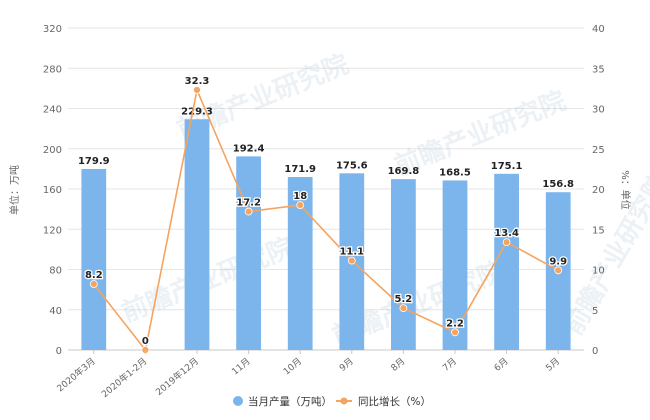  Describe the element at coordinates (344, 401) in the screenshot. I see `legend-line-dot` at that location.